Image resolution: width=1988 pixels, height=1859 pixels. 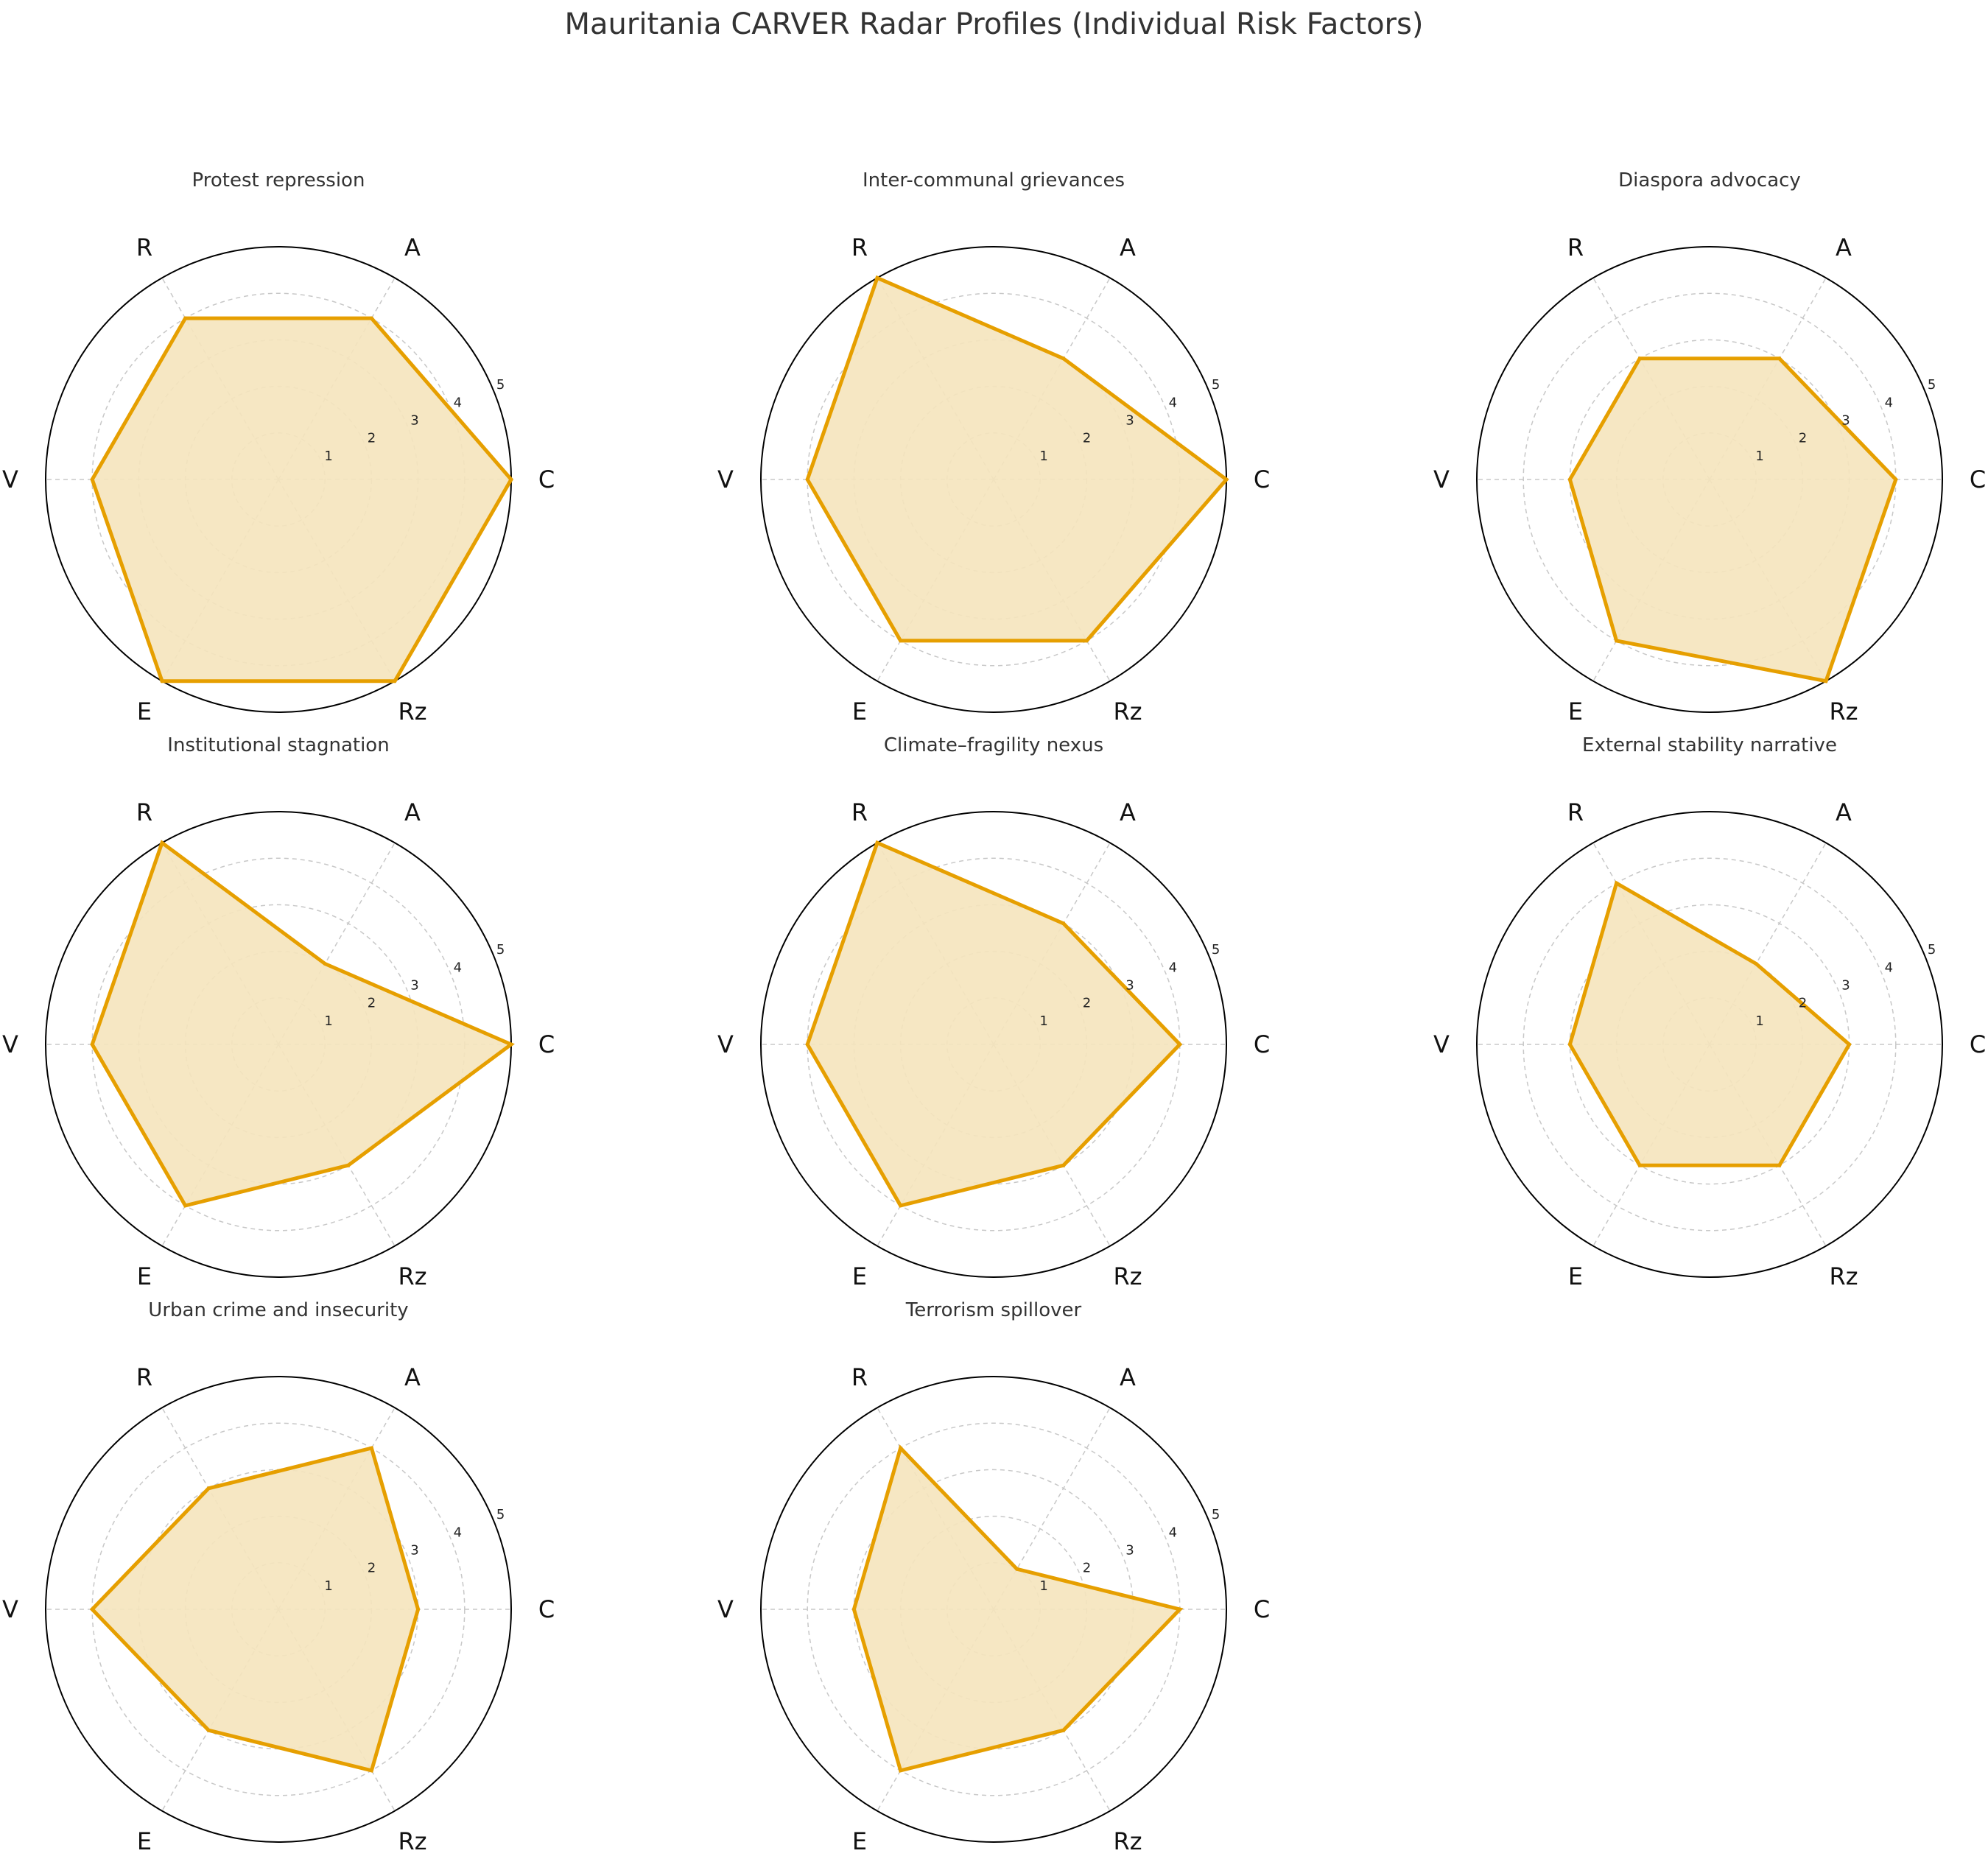 I want to click on radar-chart: External stability narrative 1 2 3 4 5 C A R V E Rz, so click(x=1709, y=1012).